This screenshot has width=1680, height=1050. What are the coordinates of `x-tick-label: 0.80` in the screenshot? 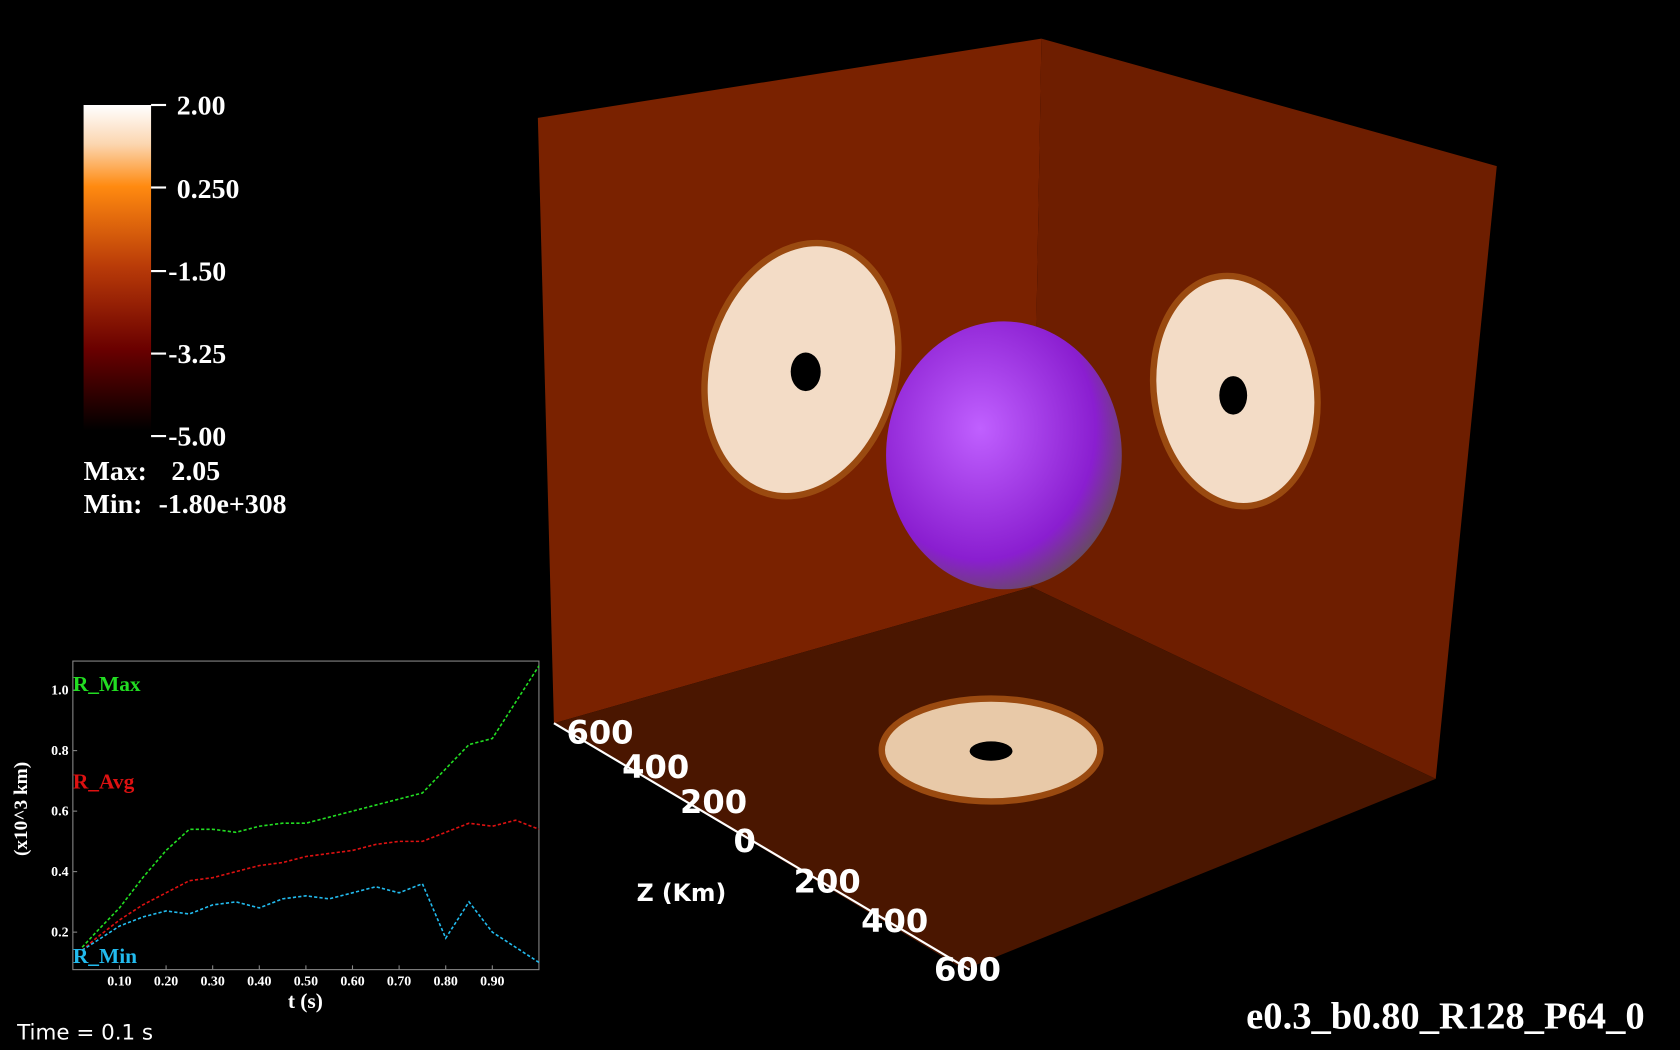 It's located at (446, 982).